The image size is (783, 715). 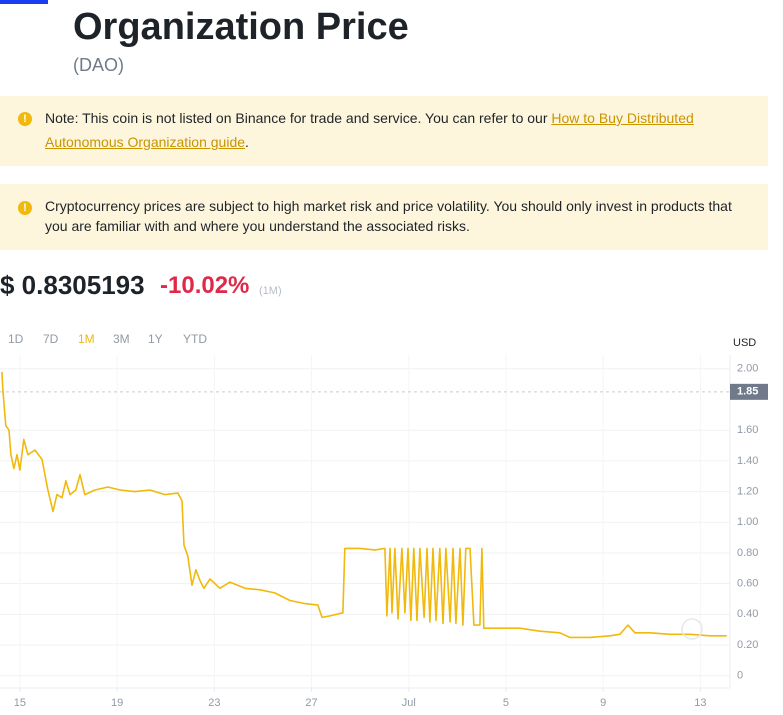 What do you see at coordinates (51, 339) in the screenshot?
I see `range-tab: 7D` at bounding box center [51, 339].